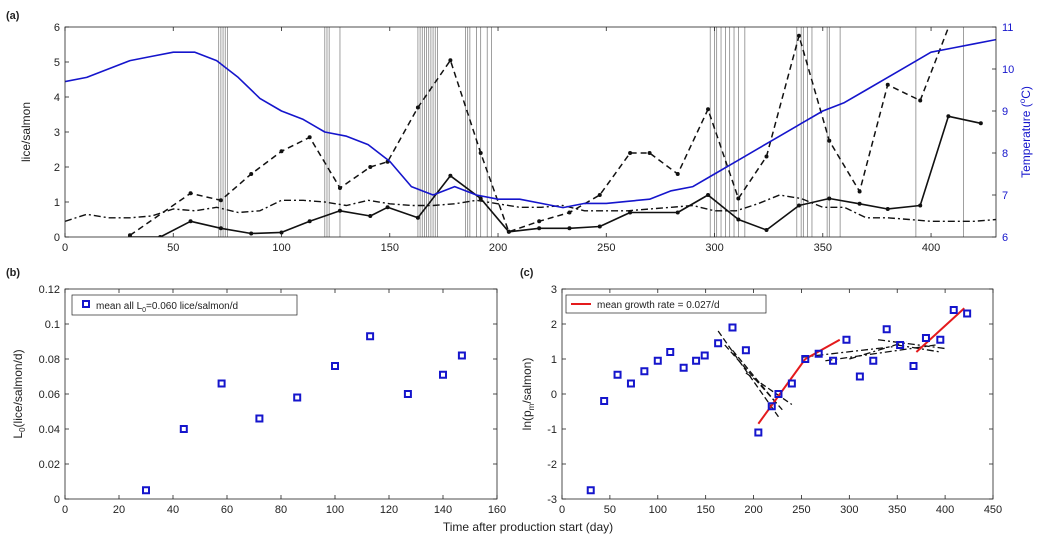  What do you see at coordinates (552, 500) in the screenshot?
I see `panel-c-ytick-label: -3` at bounding box center [552, 500].